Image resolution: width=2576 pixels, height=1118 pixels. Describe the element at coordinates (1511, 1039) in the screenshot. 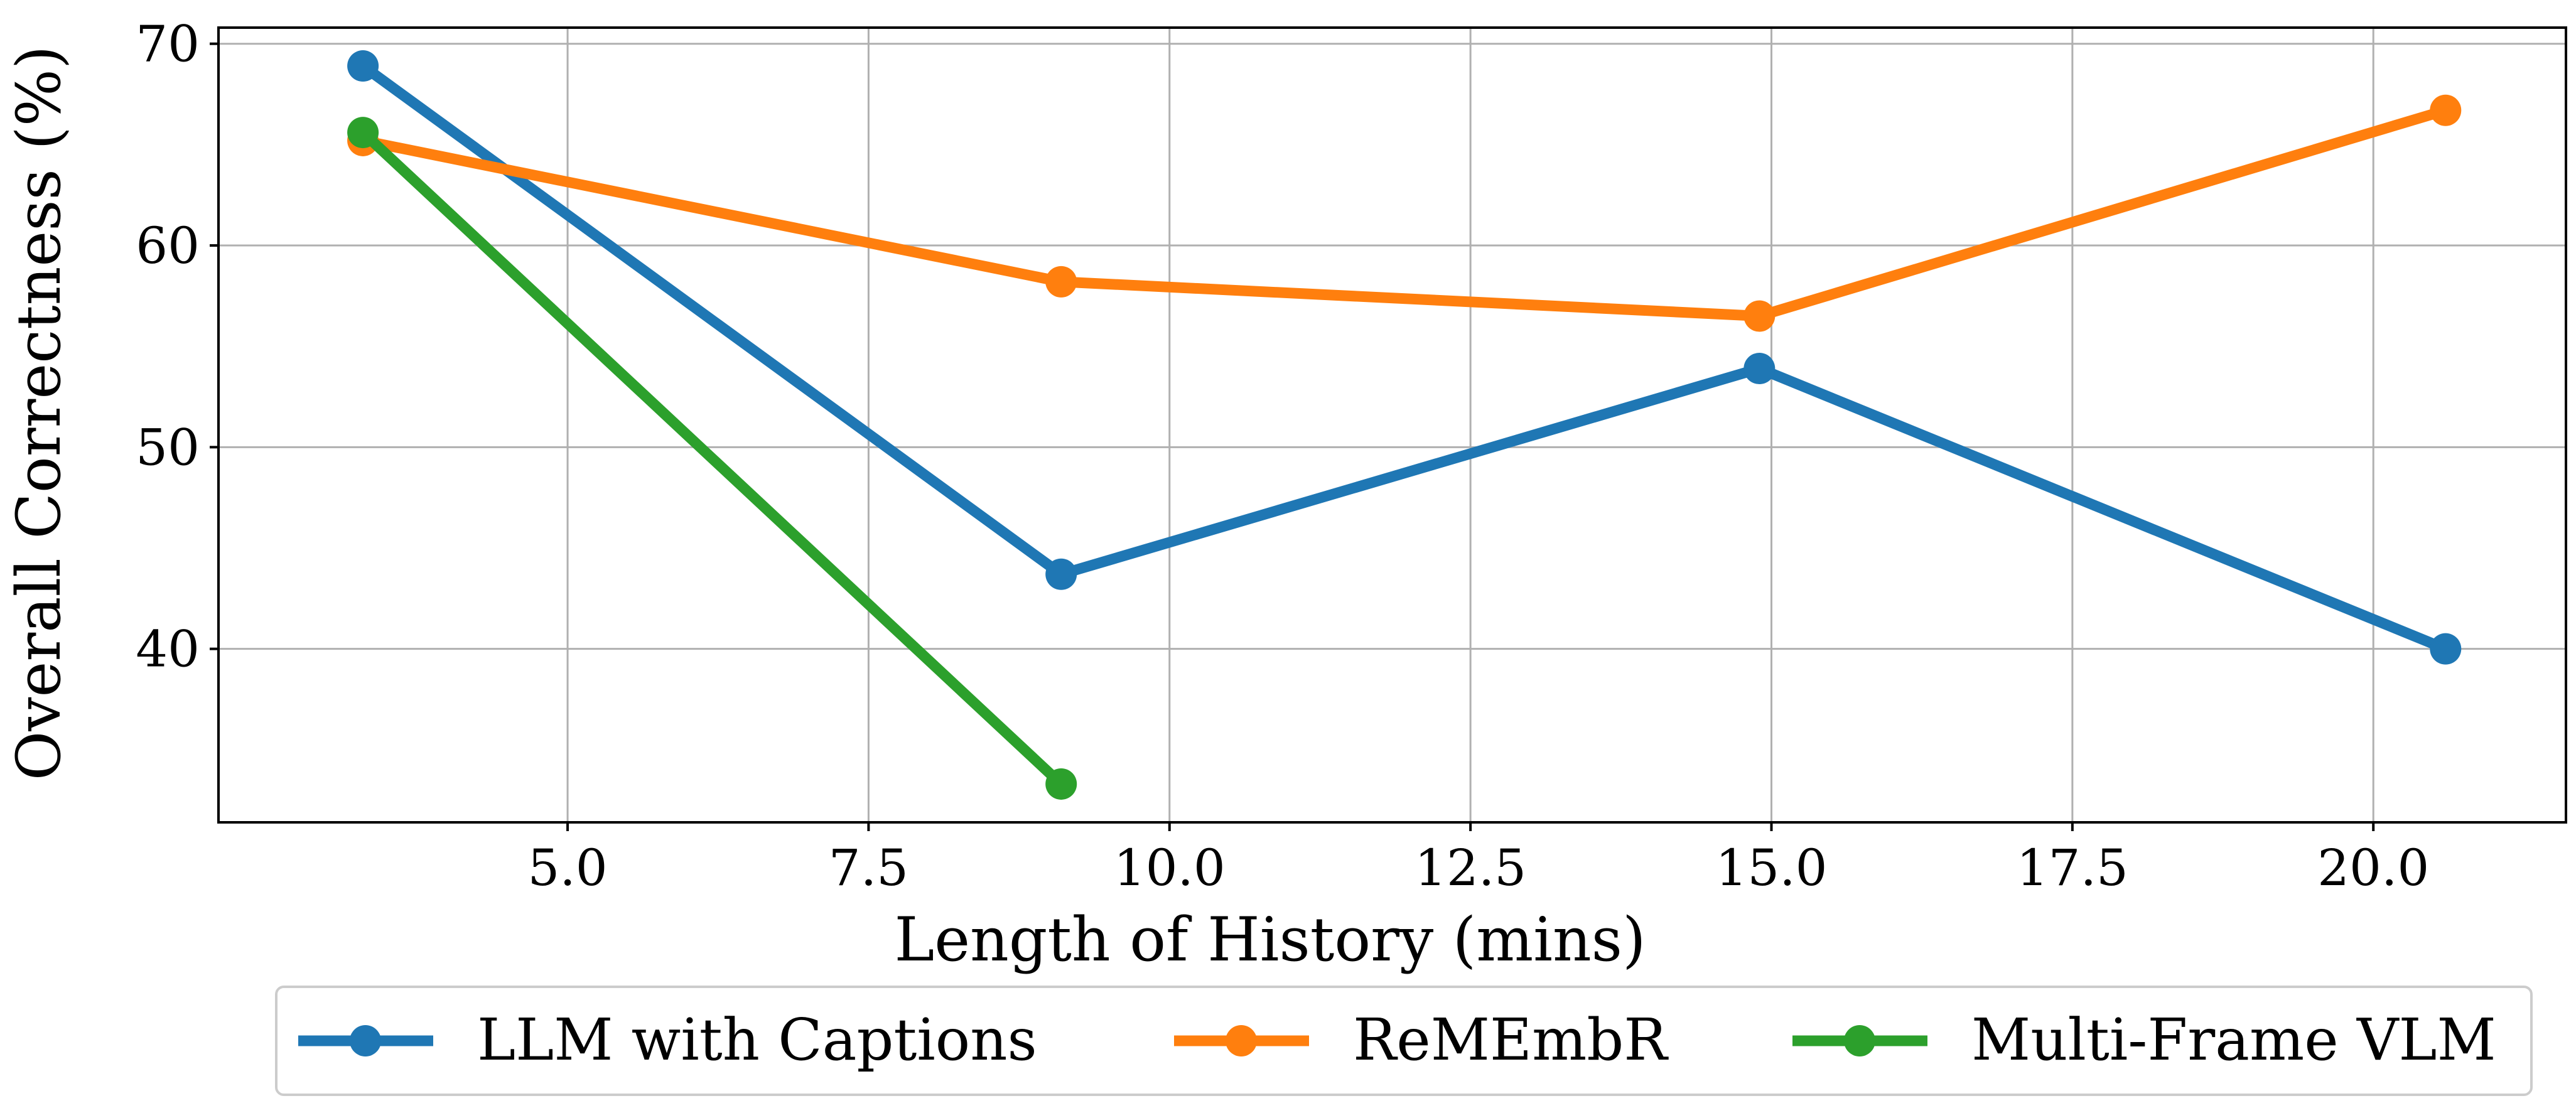

I see `legend-label: ReMEmbR` at that location.